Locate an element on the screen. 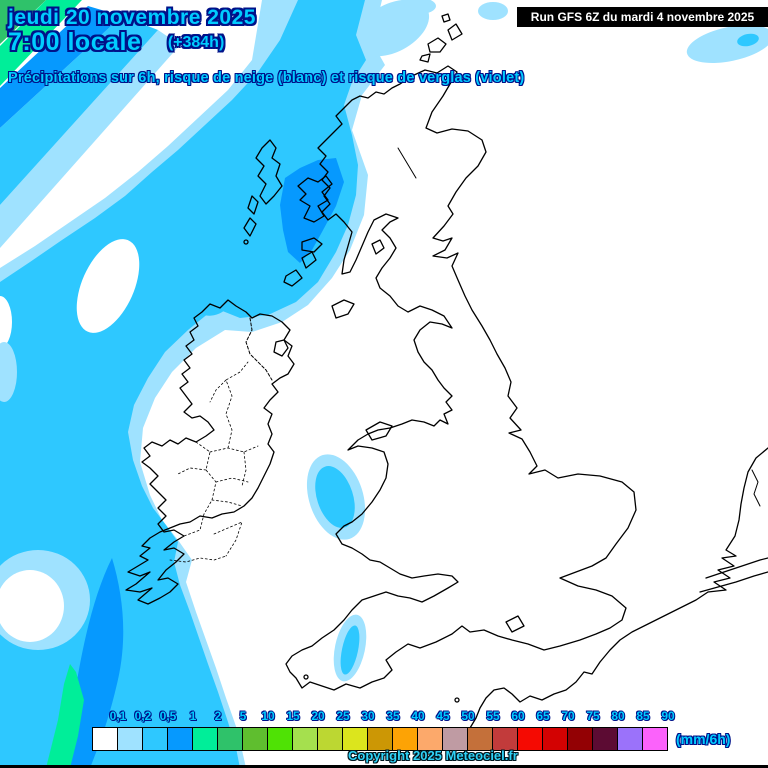 This screenshot has width=768, height=768. legend-label: 15 is located at coordinates (293, 716).